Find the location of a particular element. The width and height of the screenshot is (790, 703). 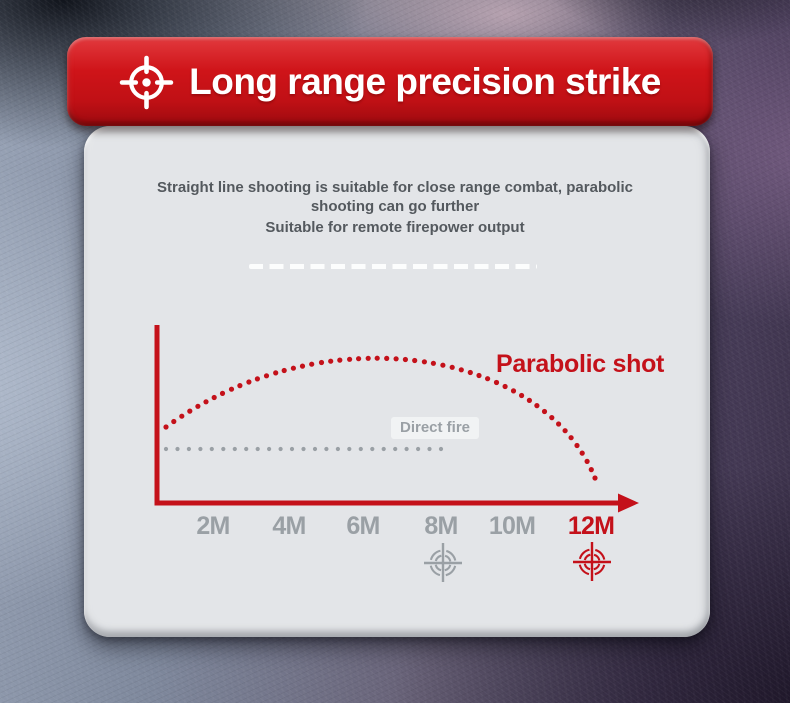

title-banner: Long range precision strike is located at coordinates (390, 81).